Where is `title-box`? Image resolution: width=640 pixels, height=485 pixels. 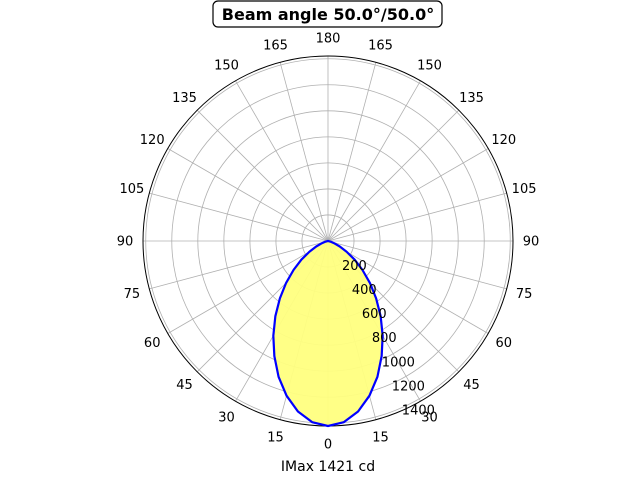 title-box is located at coordinates (327, 14).